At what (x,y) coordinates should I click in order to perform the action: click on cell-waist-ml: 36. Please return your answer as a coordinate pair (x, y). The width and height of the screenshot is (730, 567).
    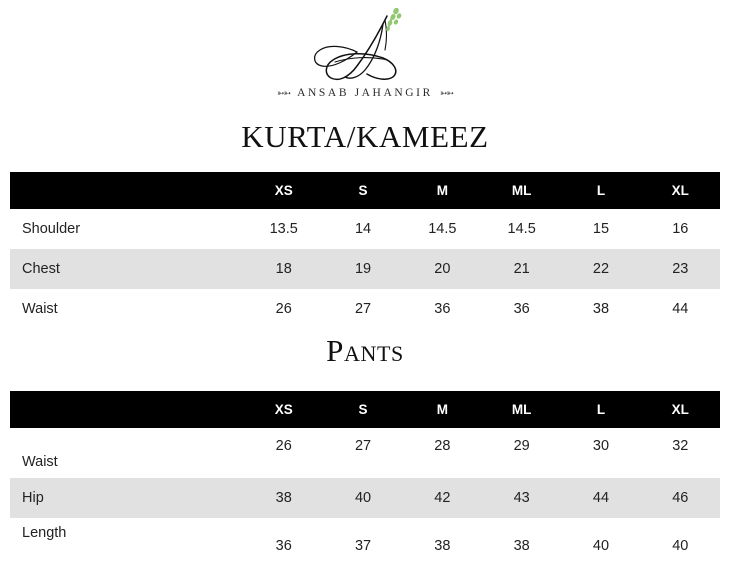
    Looking at the image, I should click on (521, 309).